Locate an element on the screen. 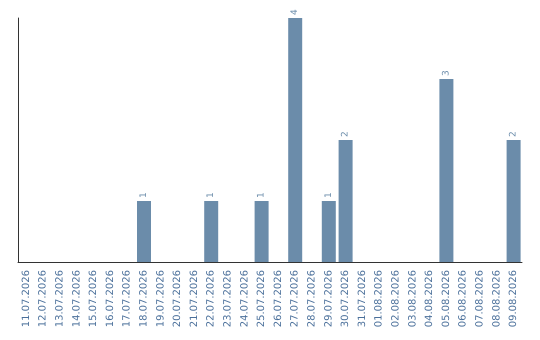  data-label: 4 is located at coordinates (295, 12).